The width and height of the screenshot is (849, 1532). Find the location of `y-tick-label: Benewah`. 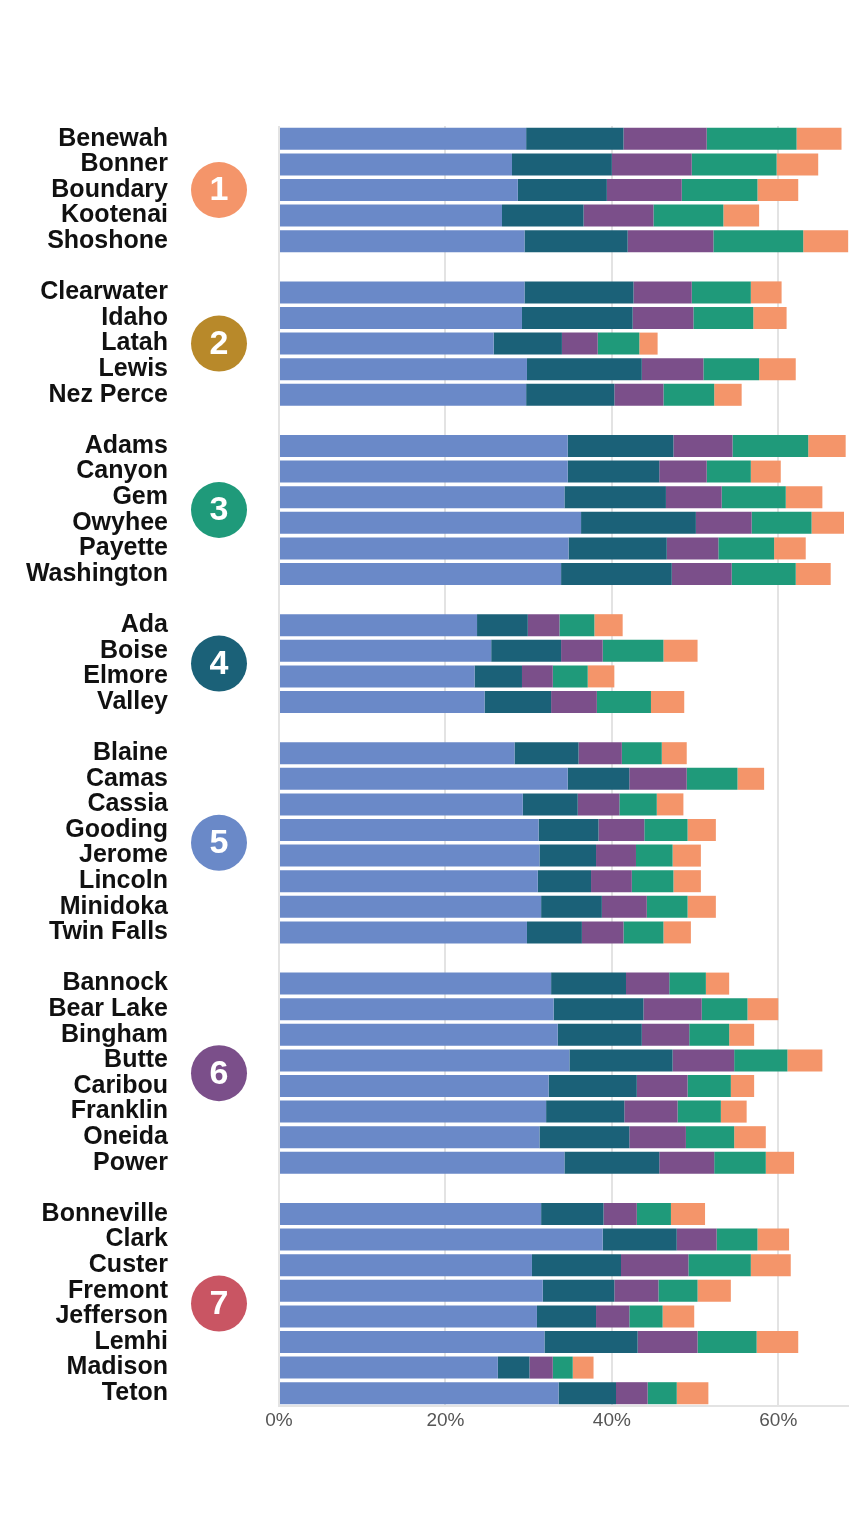

y-tick-label: Benewah is located at coordinates (113, 136).